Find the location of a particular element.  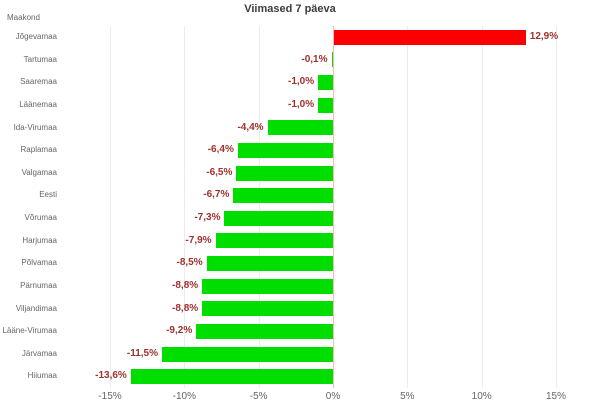

category-label: Järvamaa is located at coordinates (39, 353).